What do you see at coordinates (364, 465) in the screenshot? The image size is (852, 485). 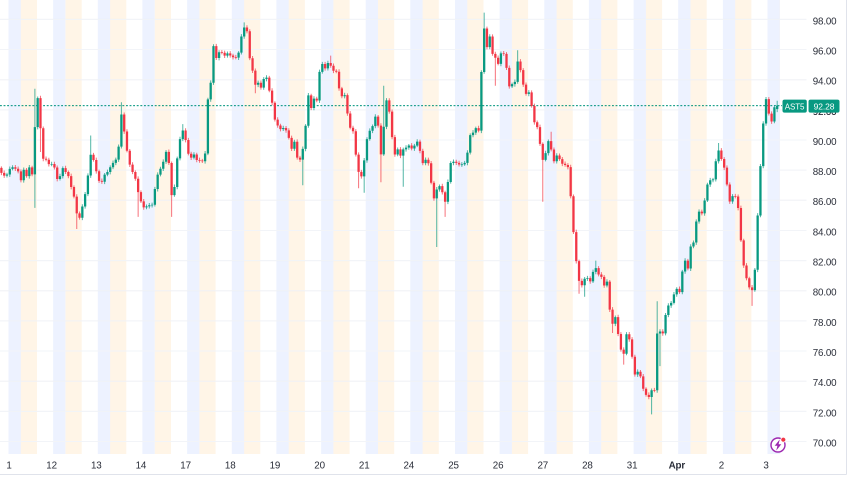 I see `svg-text: 21` at bounding box center [364, 465].